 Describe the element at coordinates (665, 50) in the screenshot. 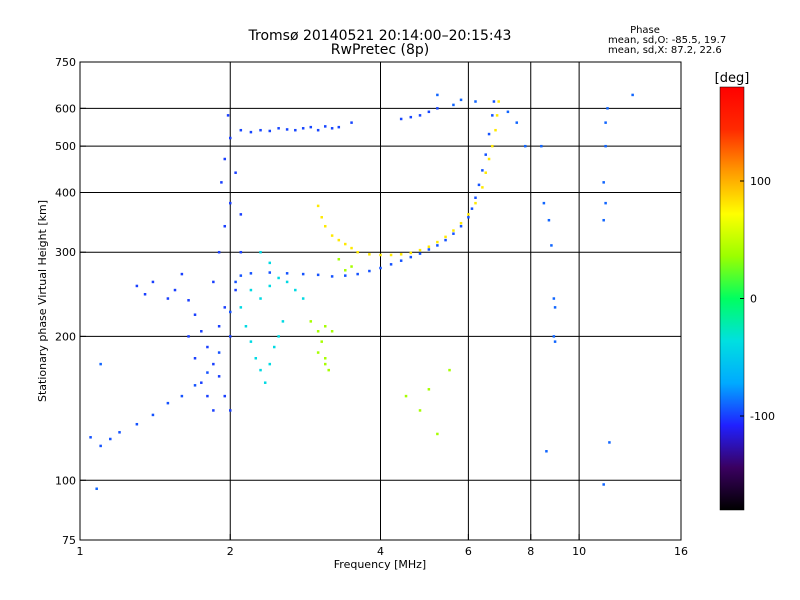

I see `stats-line-x: mean, sd,X: 87.2, 22.6` at that location.